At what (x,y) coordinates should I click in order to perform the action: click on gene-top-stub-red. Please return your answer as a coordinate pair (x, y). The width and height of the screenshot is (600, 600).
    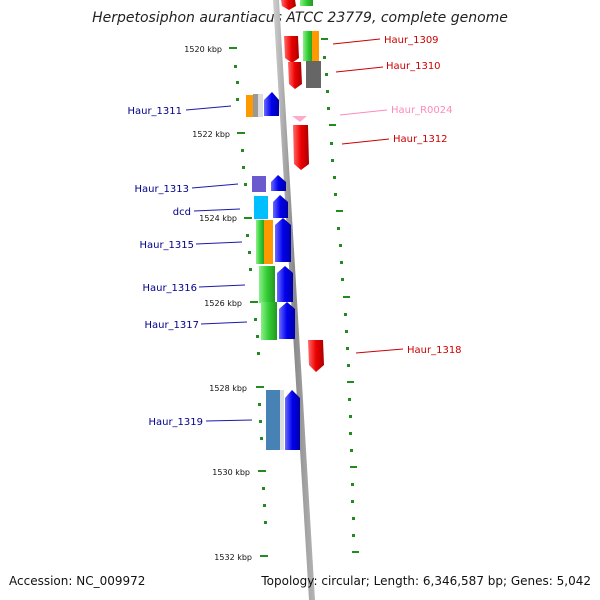
    Looking at the image, I should click on (288, 5).